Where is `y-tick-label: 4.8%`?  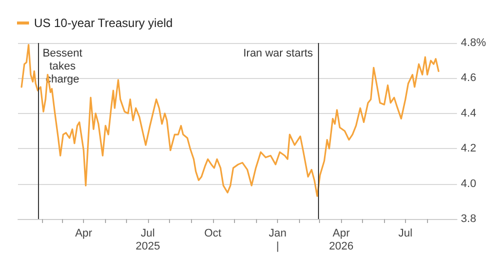 y-tick-label: 4.8% is located at coordinates (473, 43).